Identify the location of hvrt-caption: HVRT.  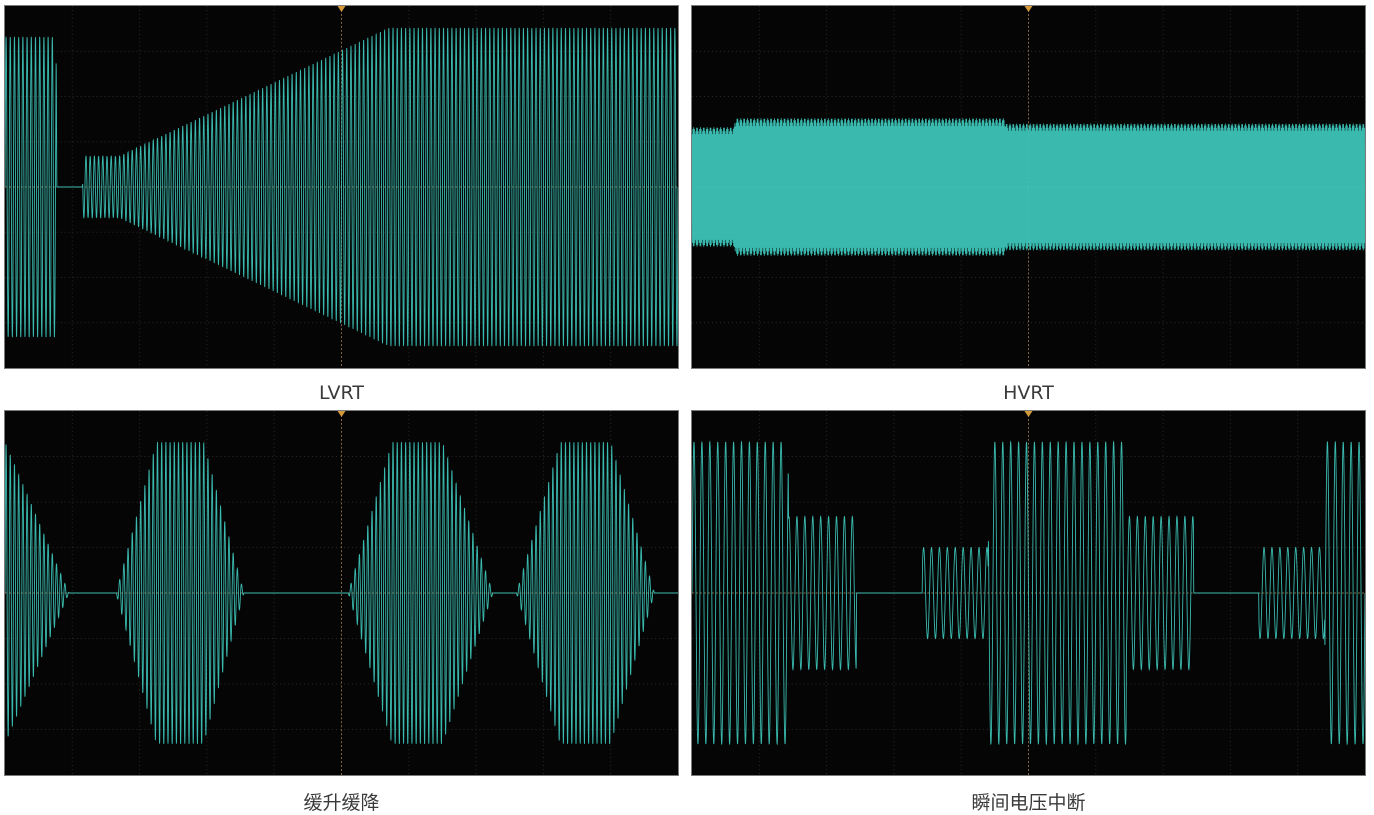
(1028, 393).